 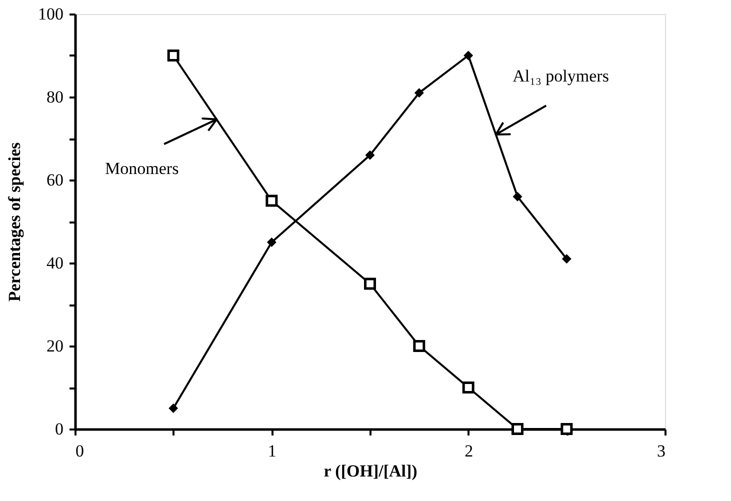 I want to click on x-axis-title: r ([OH]/[Al]), so click(x=371, y=471).